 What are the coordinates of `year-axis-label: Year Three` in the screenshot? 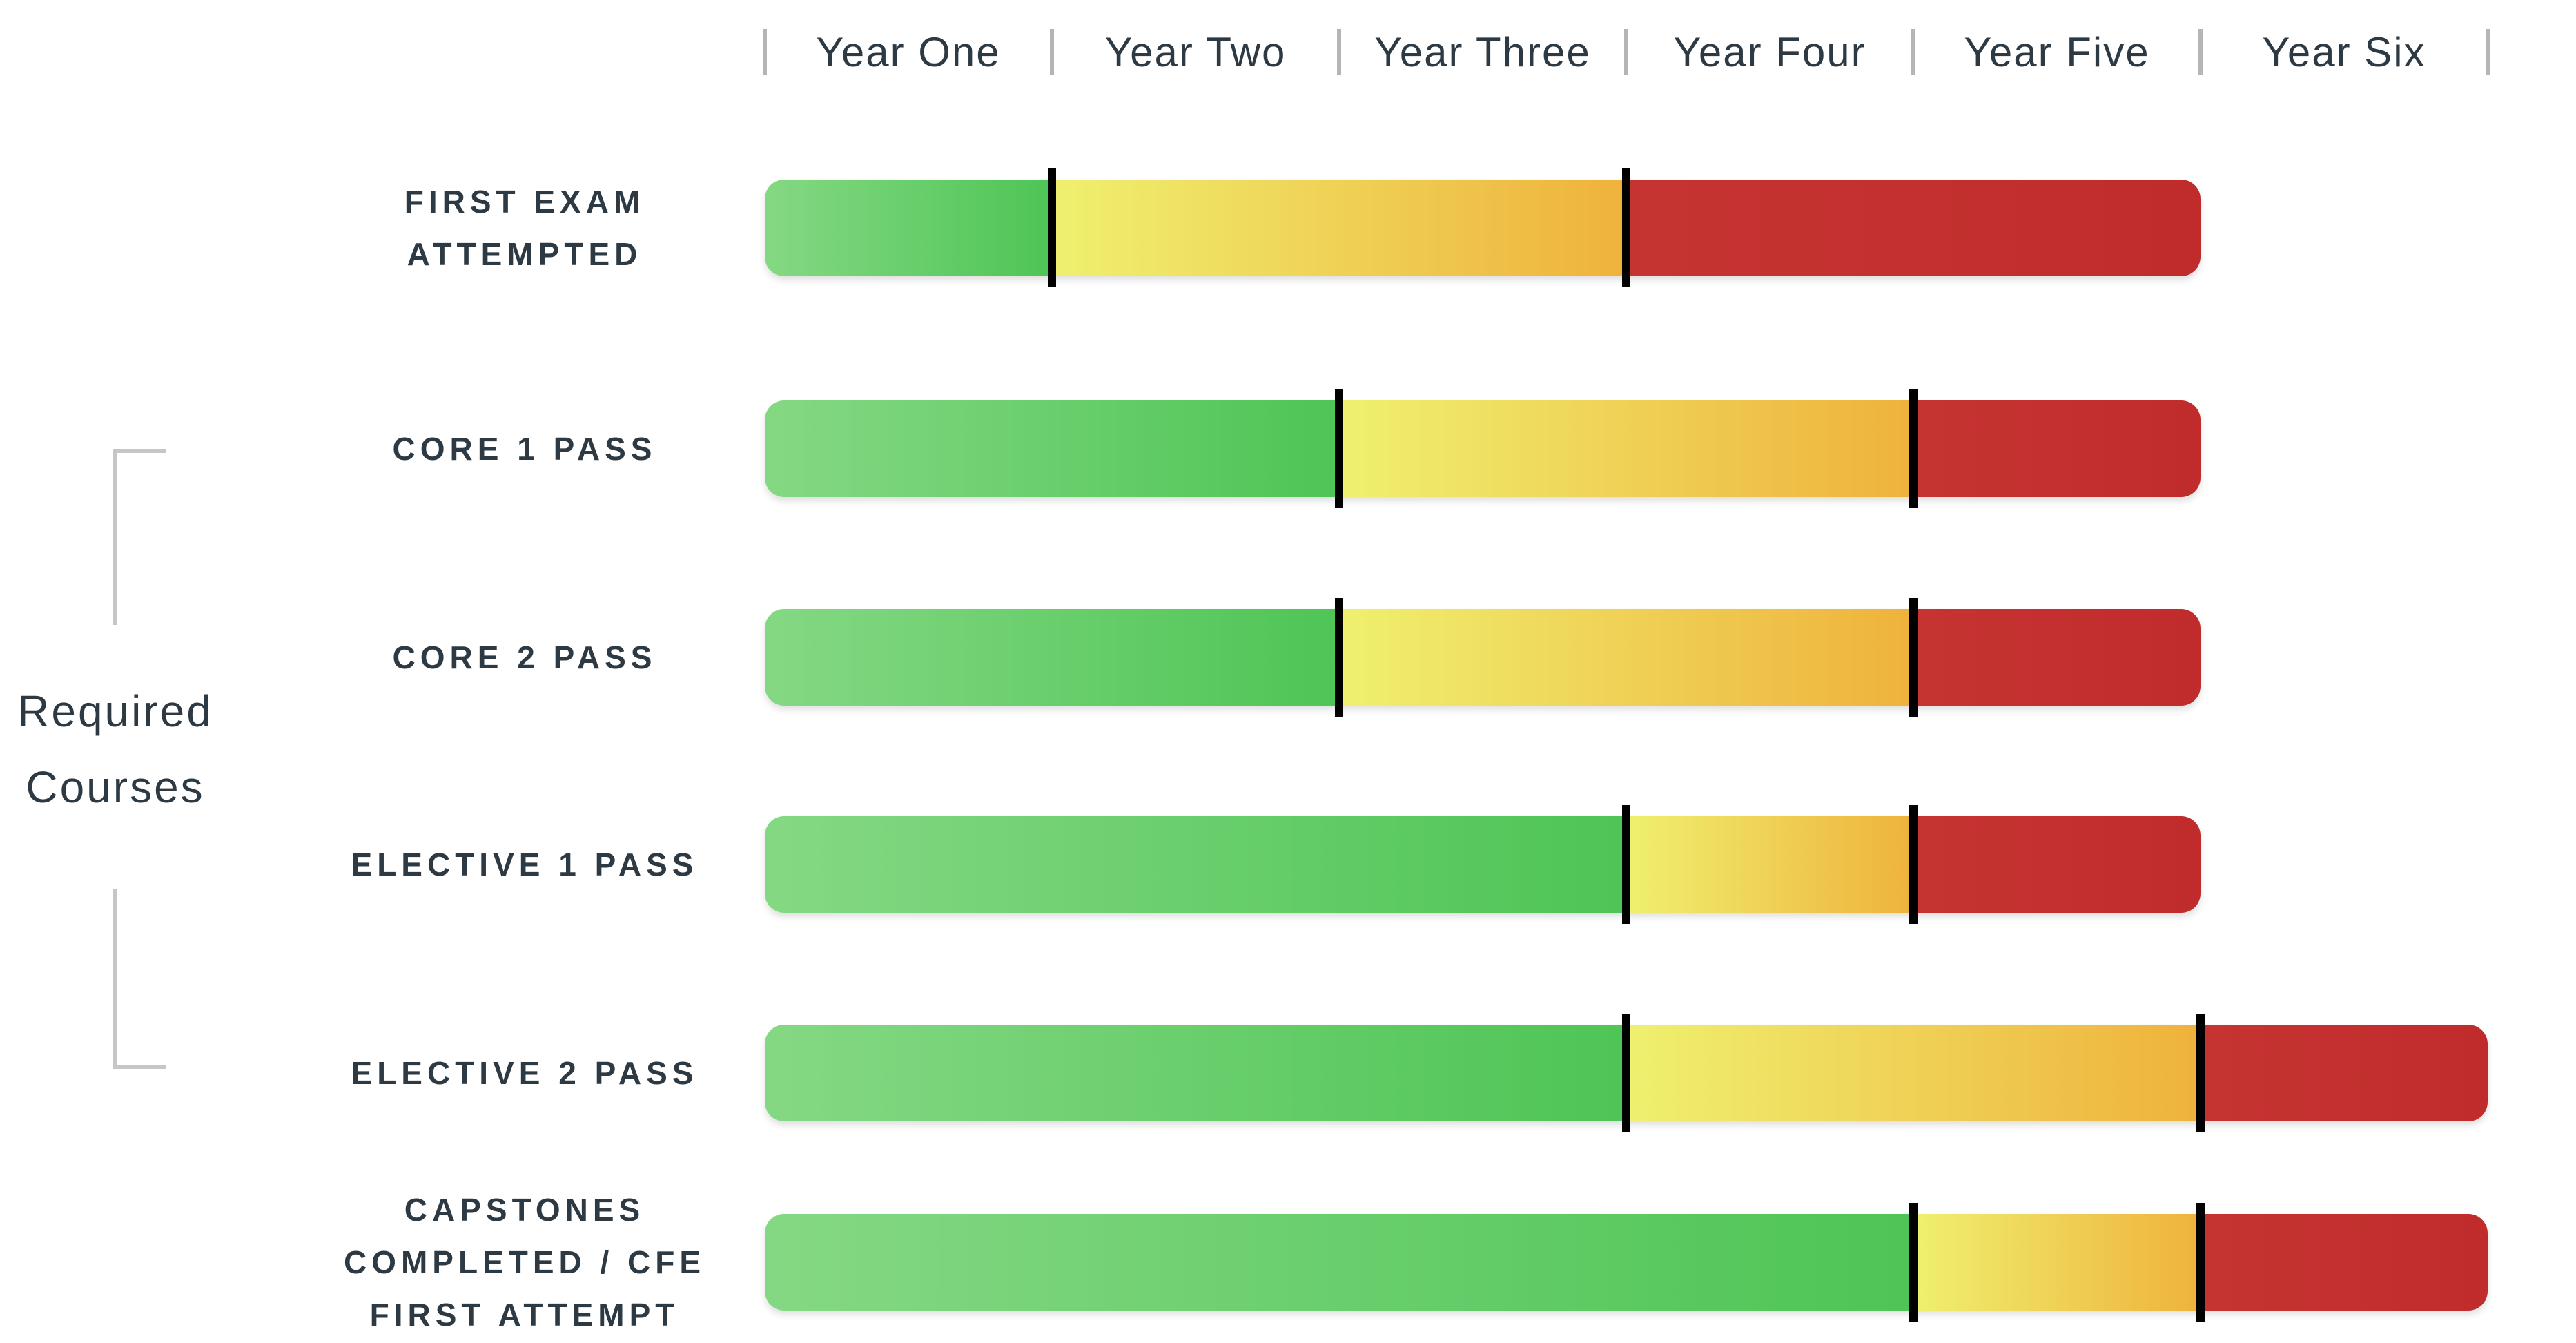 It's located at (1482, 52).